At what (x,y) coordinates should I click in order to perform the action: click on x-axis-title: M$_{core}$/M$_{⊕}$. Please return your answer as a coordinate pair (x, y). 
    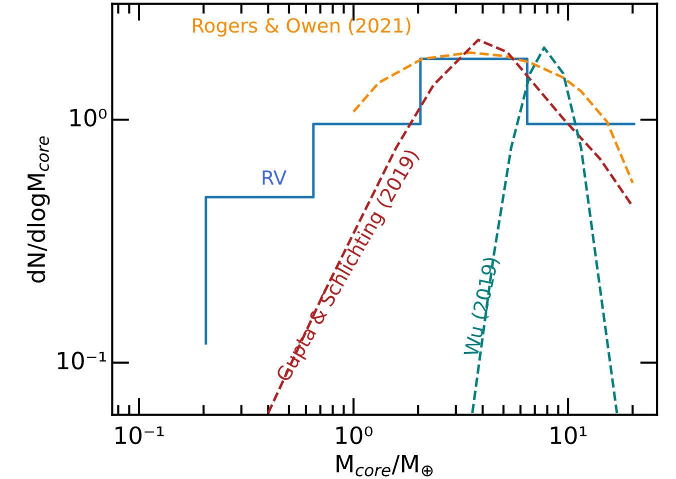
    Looking at the image, I should click on (384, 465).